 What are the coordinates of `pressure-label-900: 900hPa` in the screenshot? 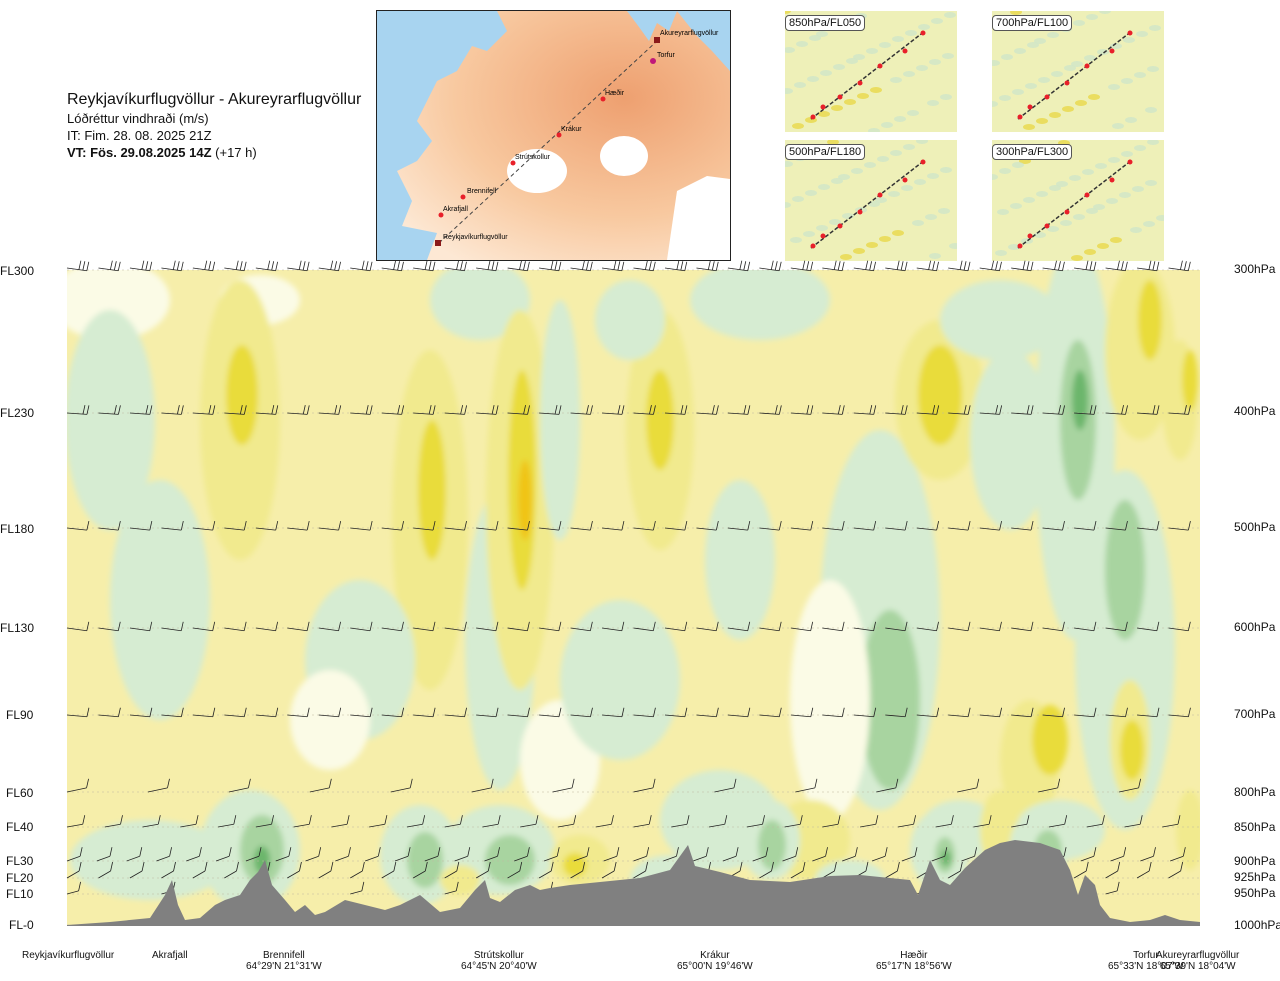 It's located at (1255, 861).